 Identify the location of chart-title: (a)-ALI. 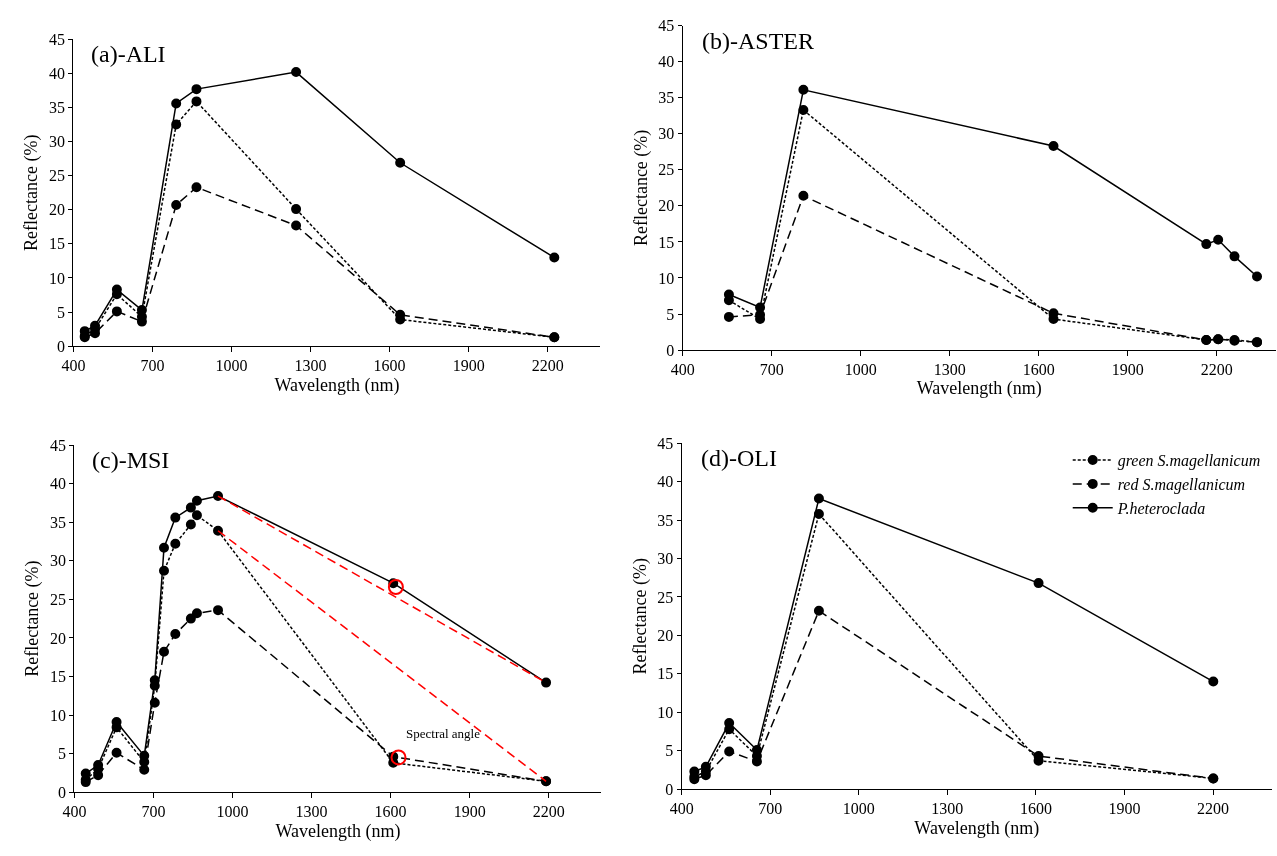
(128, 54).